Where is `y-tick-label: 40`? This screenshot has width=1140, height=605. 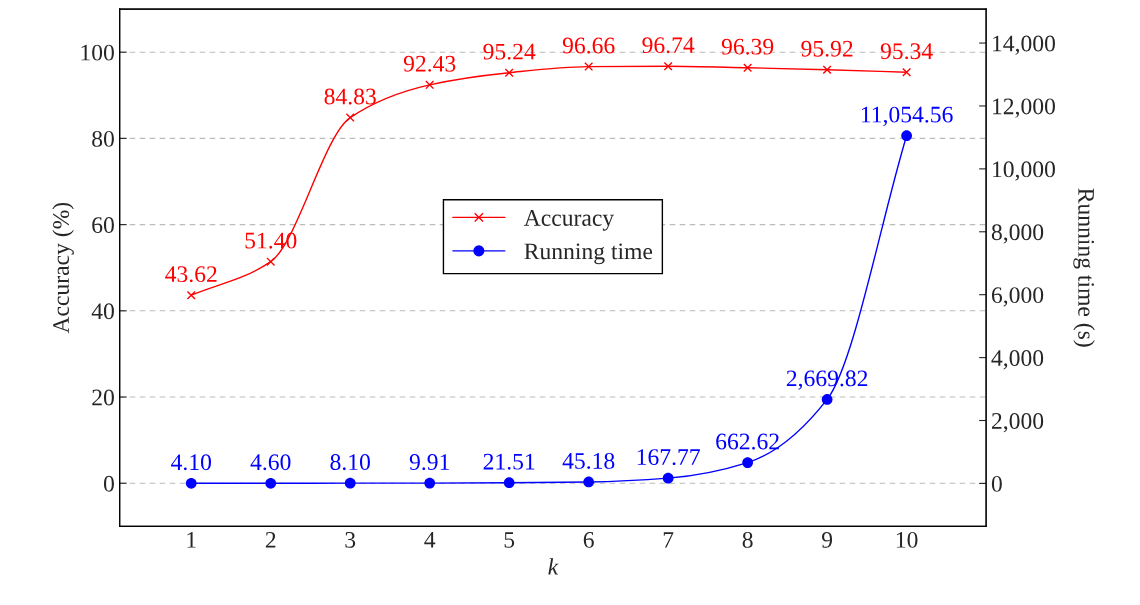
y-tick-label: 40 is located at coordinates (102, 311).